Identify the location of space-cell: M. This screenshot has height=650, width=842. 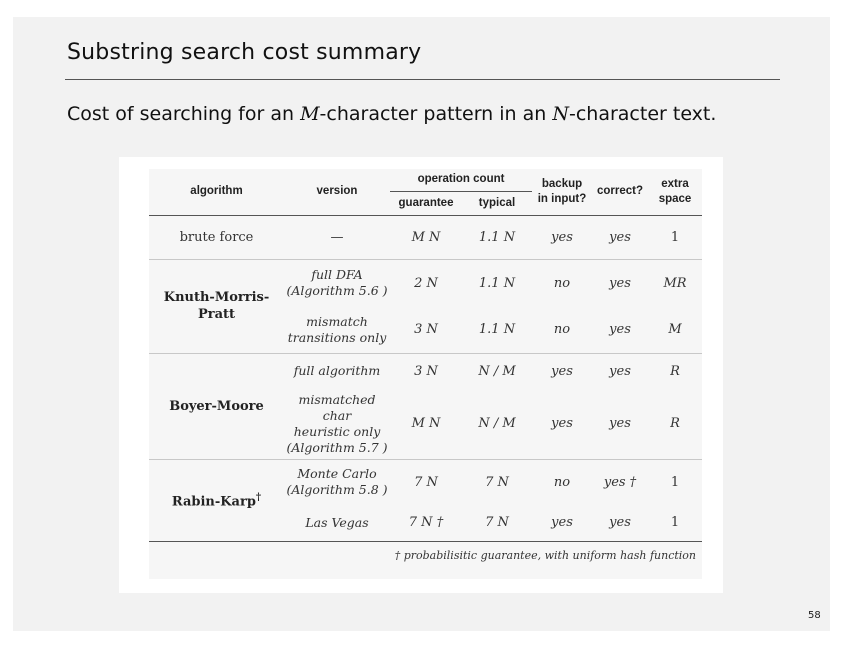
(675, 330).